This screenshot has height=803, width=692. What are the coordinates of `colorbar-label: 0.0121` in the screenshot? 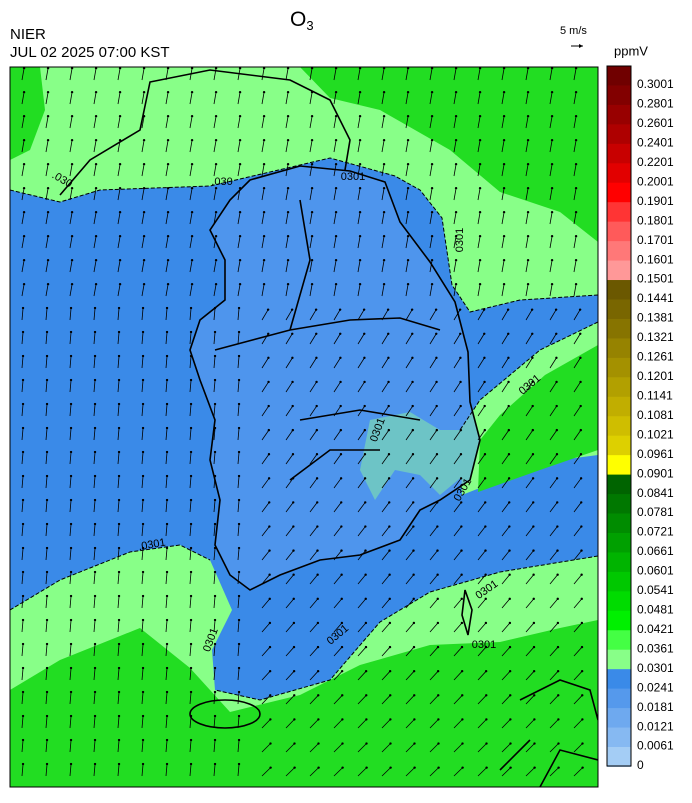 It's located at (655, 726).